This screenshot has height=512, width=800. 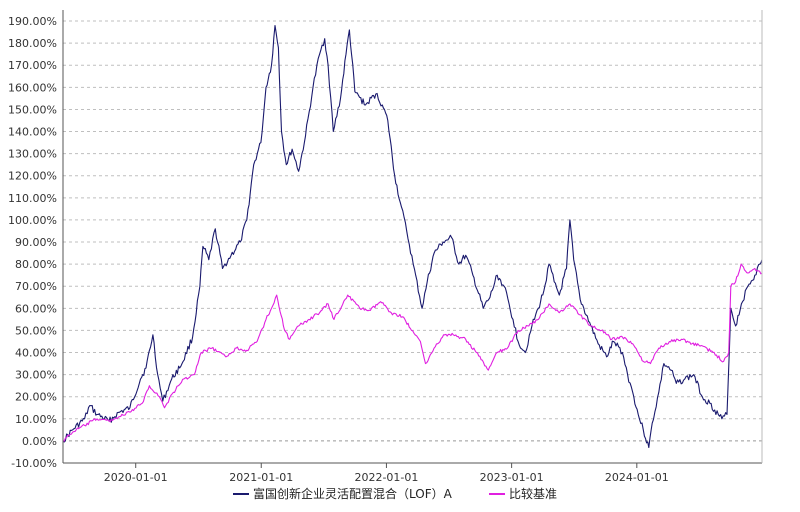 What do you see at coordinates (32, 198) in the screenshot?
I see `y-tick-label: 110.00%` at bounding box center [32, 198].